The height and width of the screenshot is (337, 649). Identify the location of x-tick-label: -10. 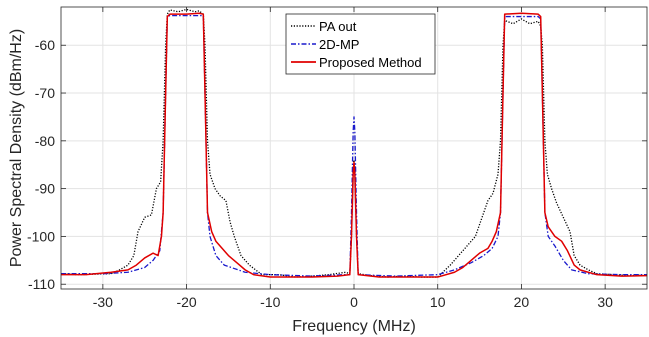
(270, 302).